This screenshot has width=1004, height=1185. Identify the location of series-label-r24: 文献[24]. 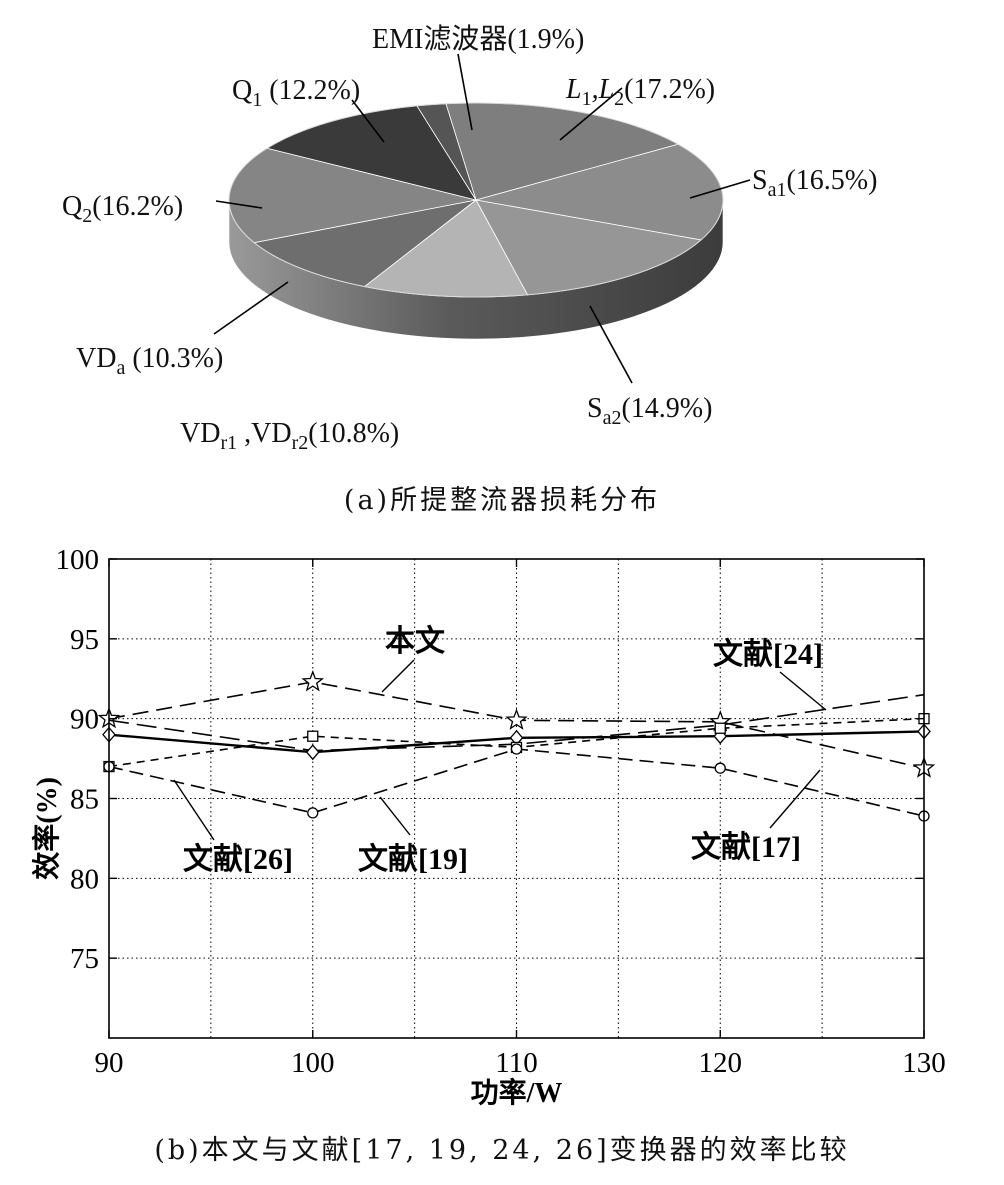
(768, 654).